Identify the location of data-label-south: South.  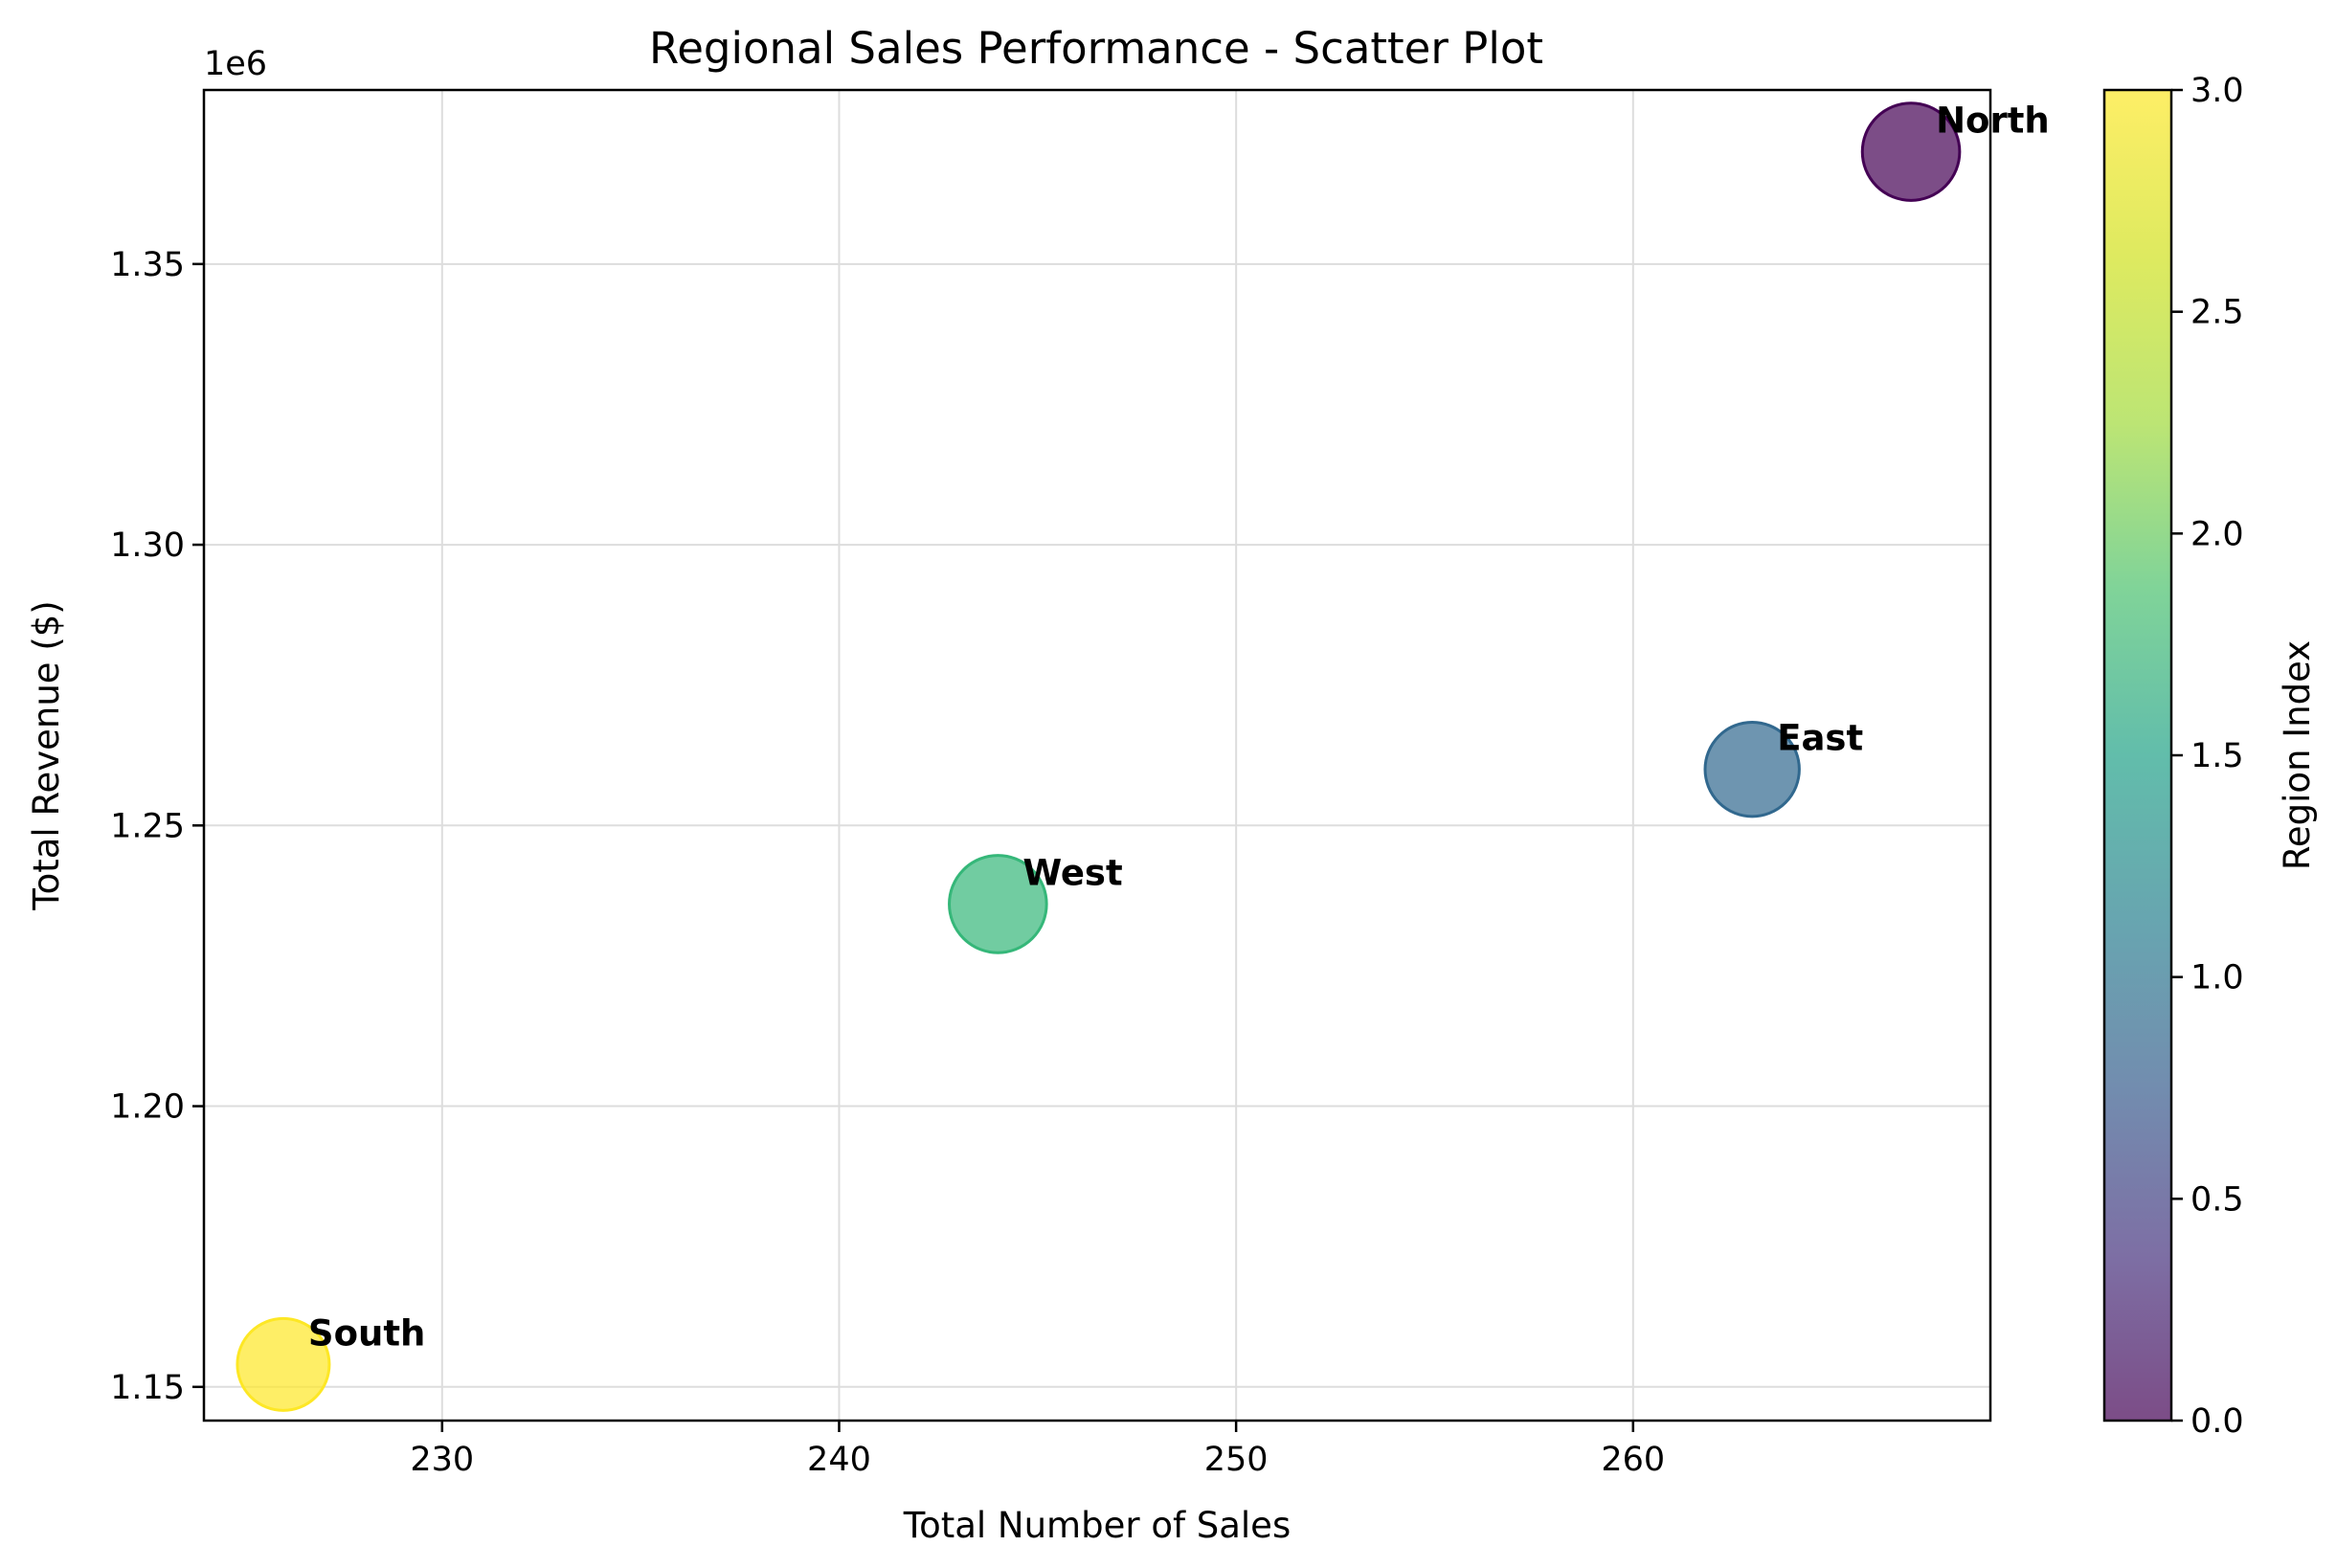
(367, 1333).